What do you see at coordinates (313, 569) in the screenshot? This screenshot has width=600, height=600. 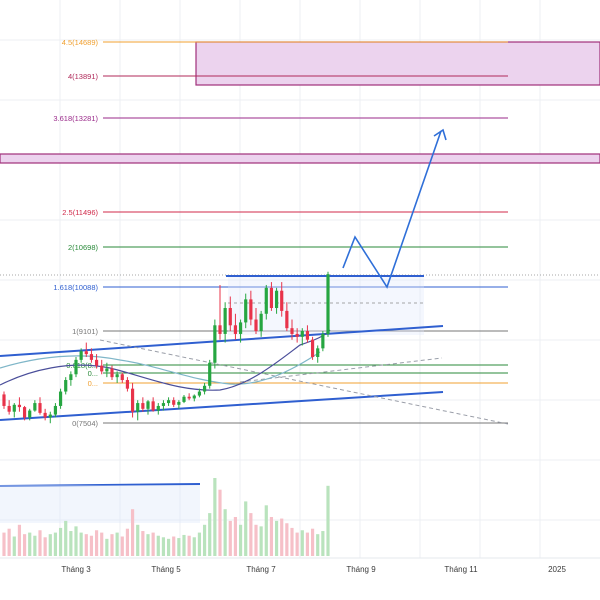 I see `x-axis-ticks: Tháng 3 Tháng 5 Tháng 7 Tháng 9 Tháng 11 2025` at bounding box center [313, 569].